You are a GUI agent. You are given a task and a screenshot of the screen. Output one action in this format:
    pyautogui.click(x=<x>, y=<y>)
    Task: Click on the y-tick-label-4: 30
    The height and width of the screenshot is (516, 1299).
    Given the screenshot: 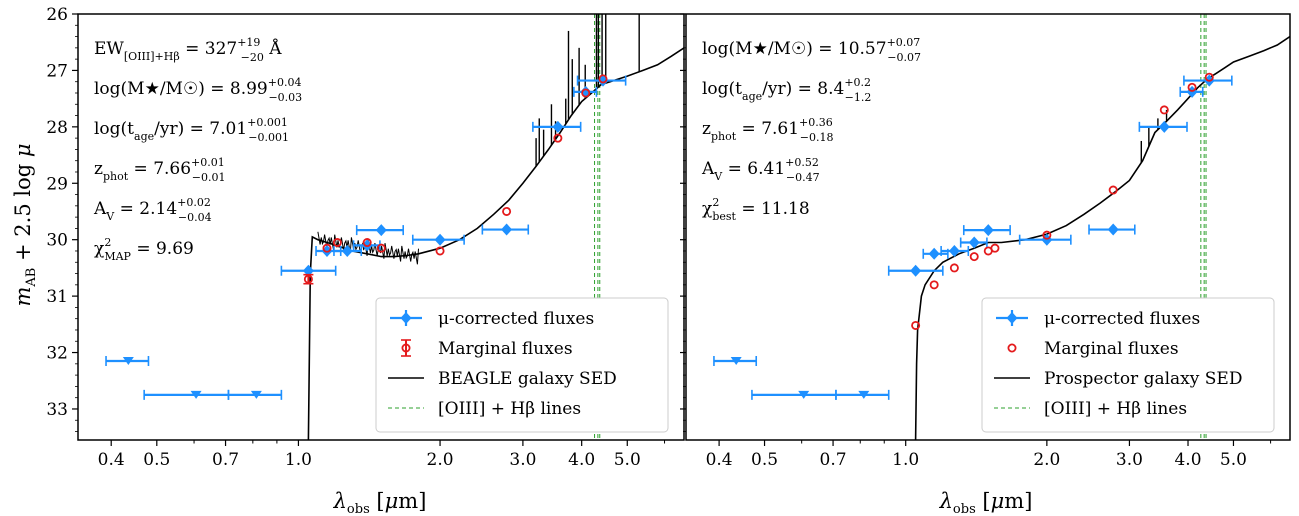 What is the action you would take?
    pyautogui.click(x=57, y=241)
    